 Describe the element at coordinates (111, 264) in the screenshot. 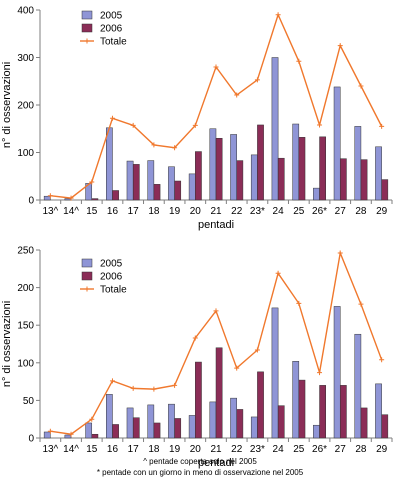

I see `legend-label: 2005` at that location.